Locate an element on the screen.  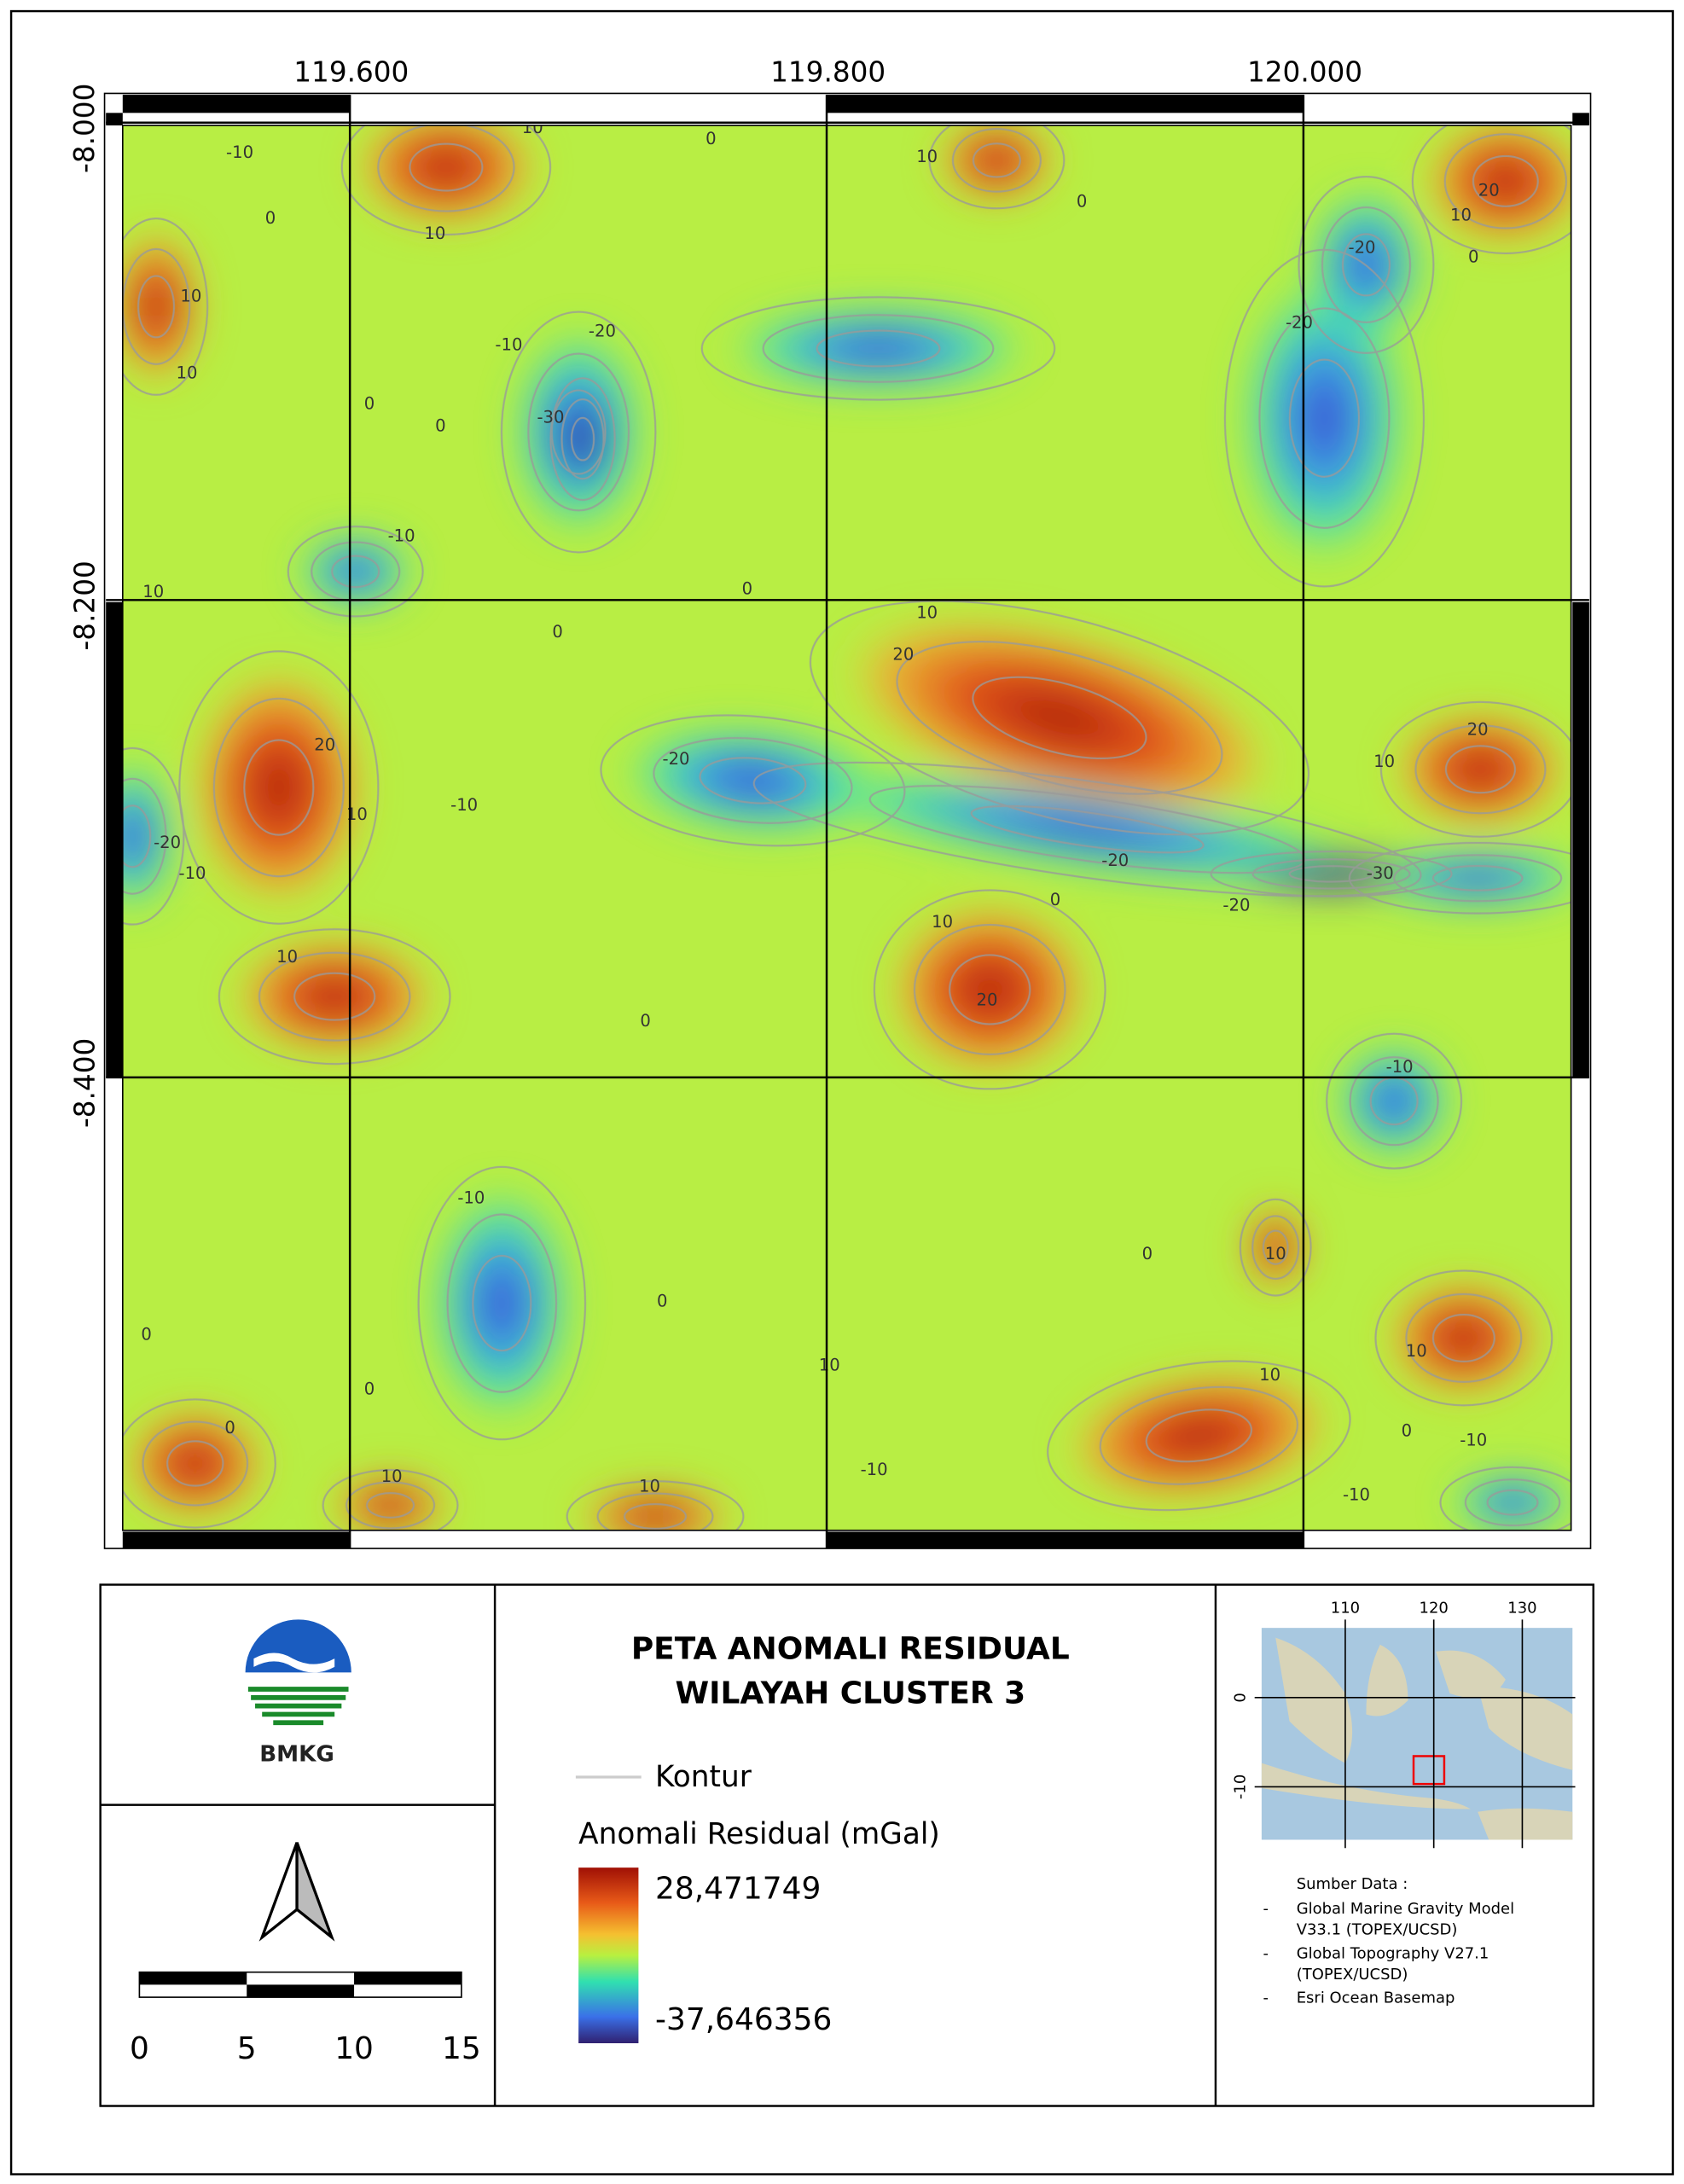
contour-label: 20 is located at coordinates (987, 1000).